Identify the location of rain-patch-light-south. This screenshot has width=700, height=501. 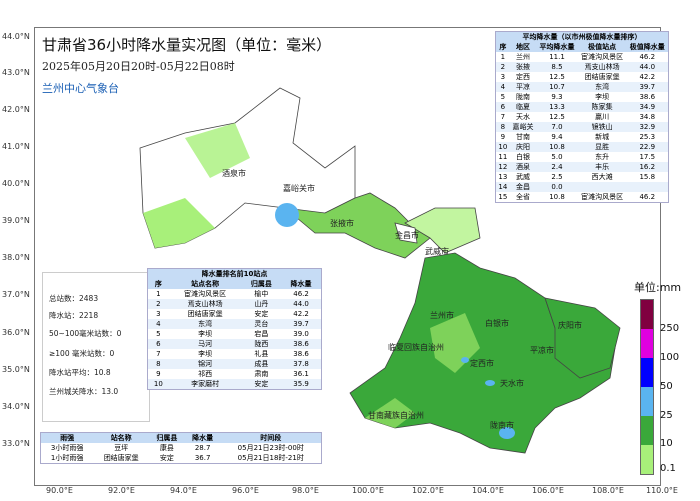
(390, 413).